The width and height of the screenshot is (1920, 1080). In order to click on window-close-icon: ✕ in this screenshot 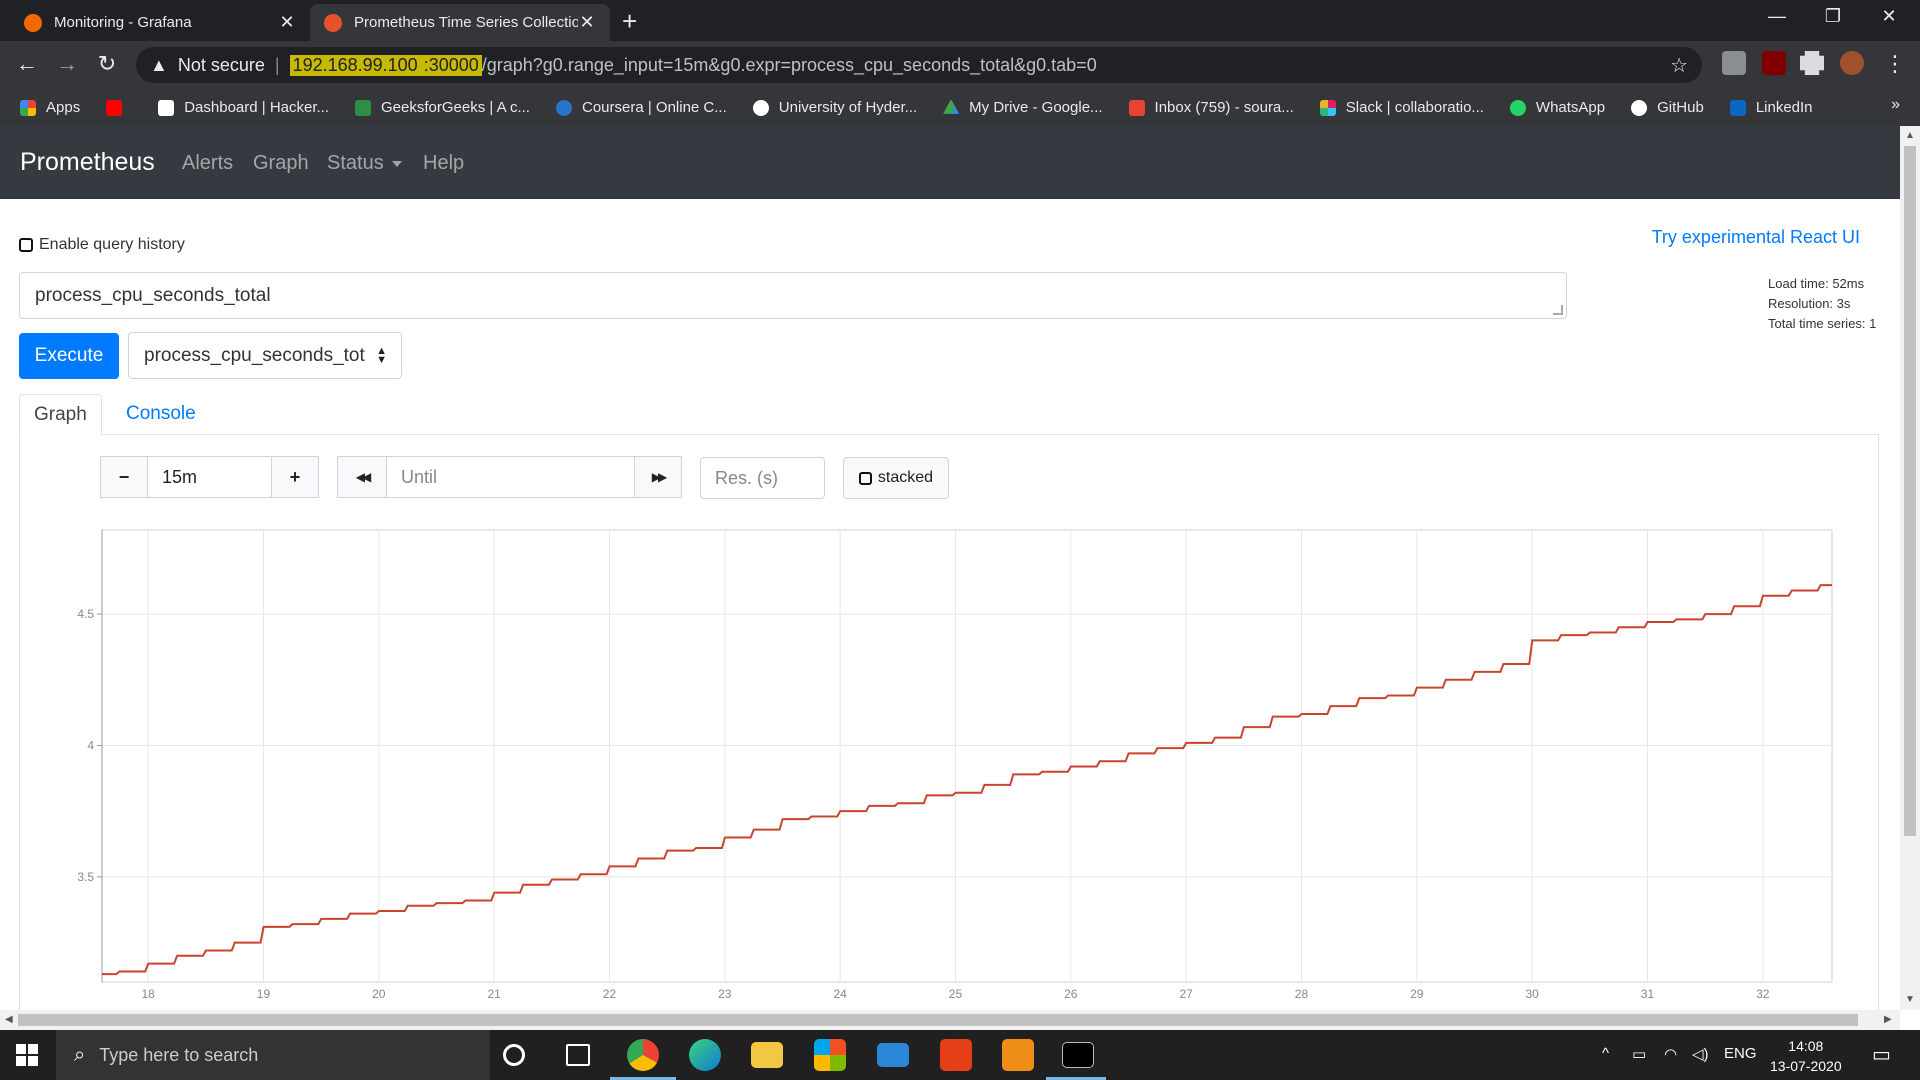, I will do `click(1889, 16)`.